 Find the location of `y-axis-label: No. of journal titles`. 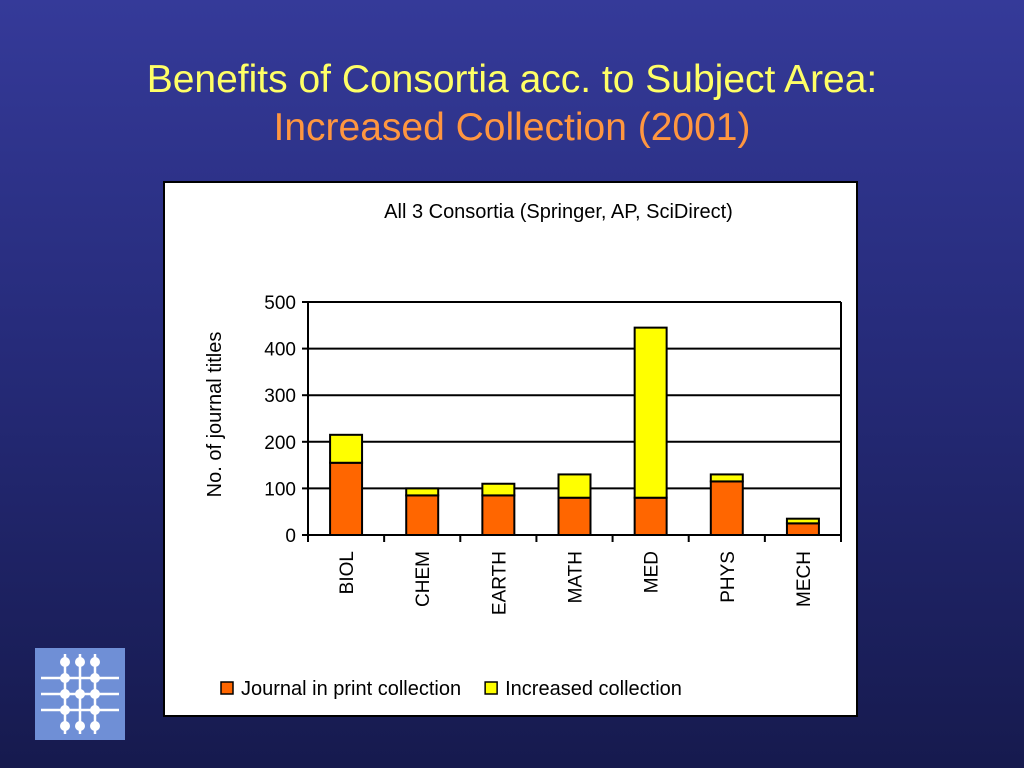

y-axis-label: No. of journal titles is located at coordinates (215, 415).